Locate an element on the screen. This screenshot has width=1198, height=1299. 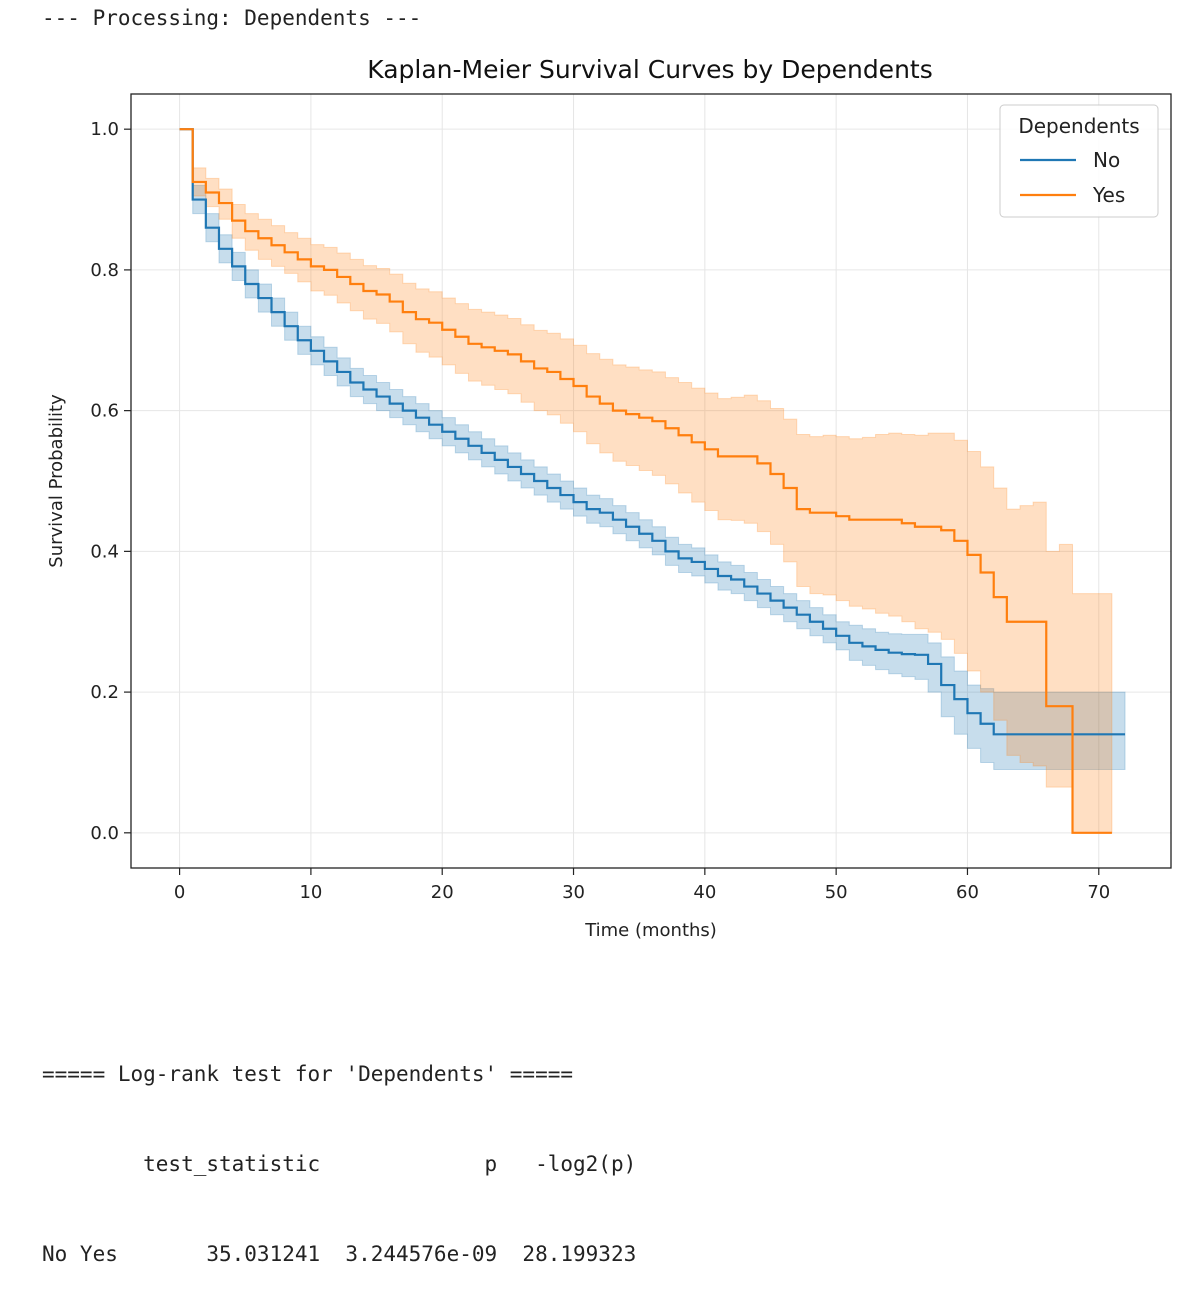
x-tick-label: 40 is located at coordinates (704, 892).